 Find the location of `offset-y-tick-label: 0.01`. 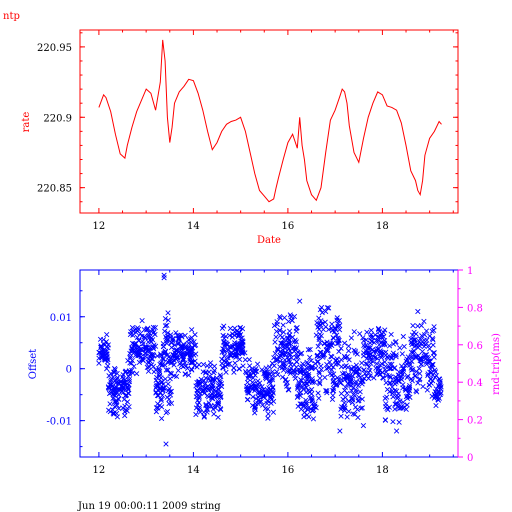

offset-y-tick-label: 0.01 is located at coordinates (61, 318).